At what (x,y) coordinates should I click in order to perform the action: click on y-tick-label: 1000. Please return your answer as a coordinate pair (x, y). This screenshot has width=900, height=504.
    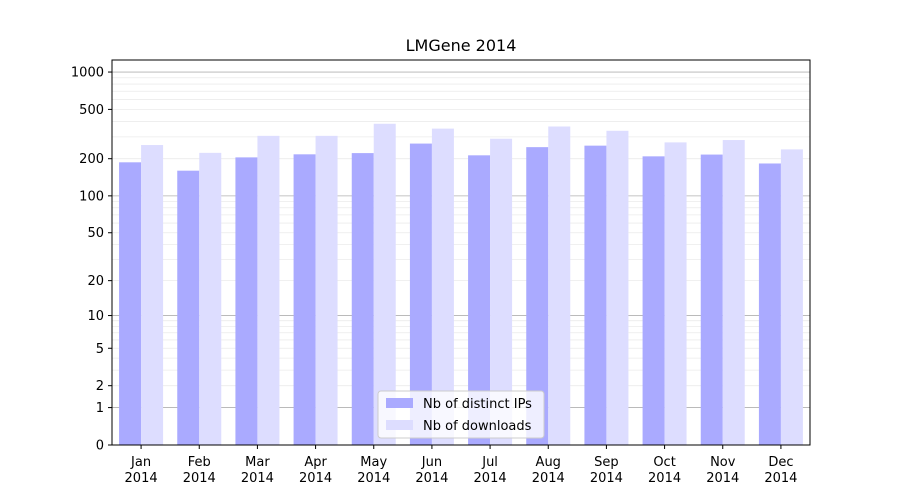
    Looking at the image, I should click on (87, 73).